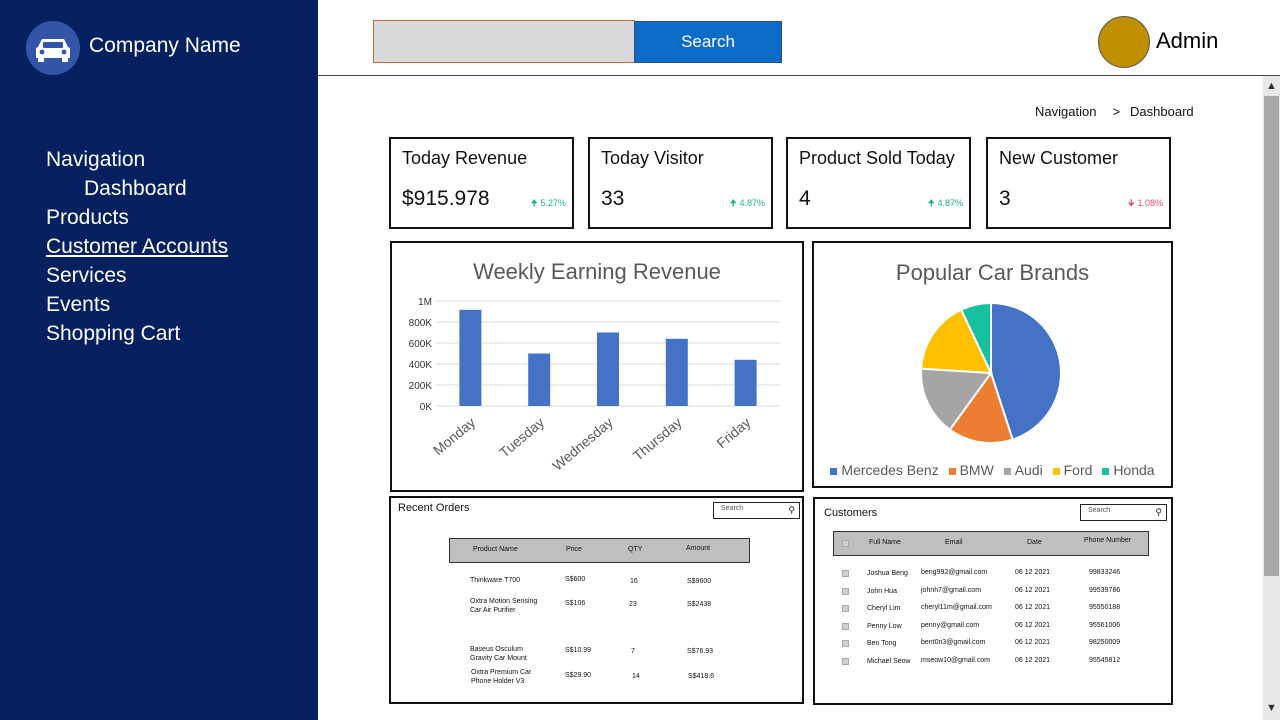  I want to click on recent-orders-title: Recent Orders, so click(434, 508).